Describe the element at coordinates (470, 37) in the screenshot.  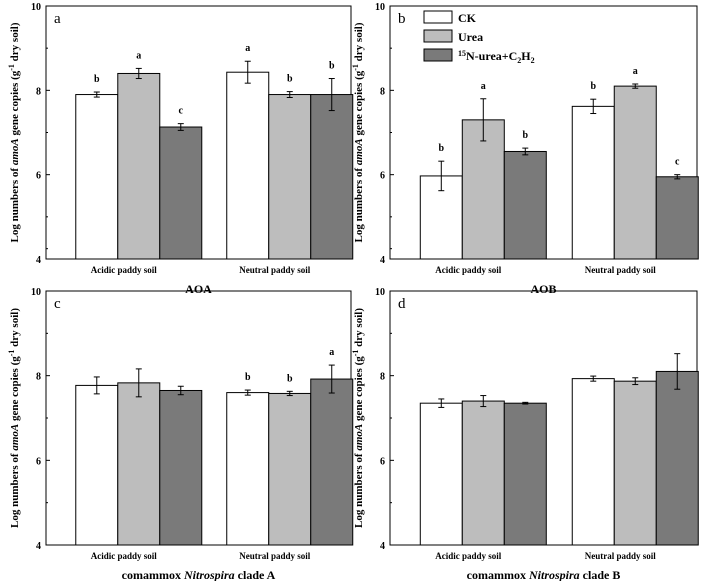
I see `legend-label: Urea` at that location.